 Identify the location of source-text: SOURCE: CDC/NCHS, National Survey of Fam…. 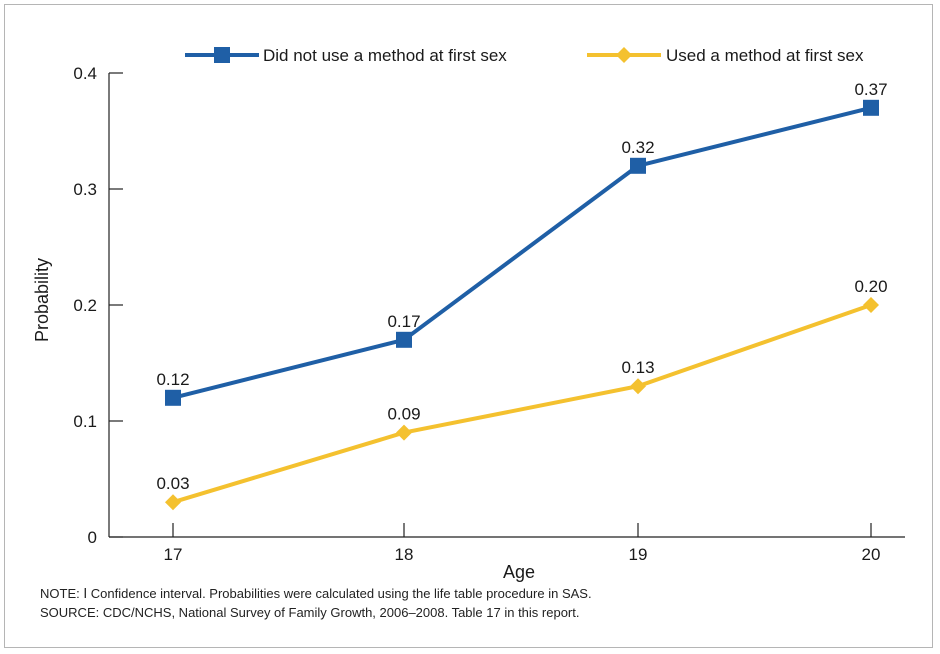
(310, 612).